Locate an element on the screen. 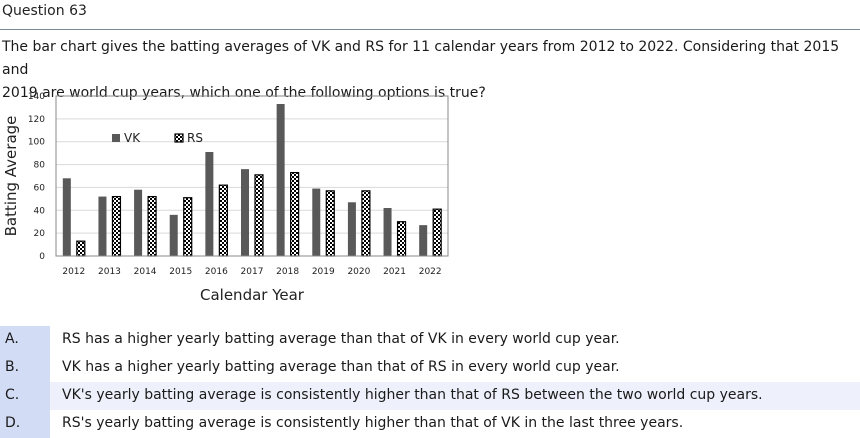 Image resolution: width=860 pixels, height=438 pixels. x-tick-label: 2017 is located at coordinates (252, 272).